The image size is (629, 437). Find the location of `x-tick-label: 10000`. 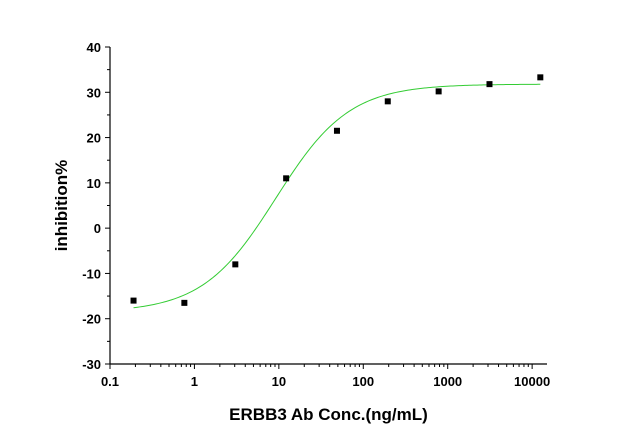

x-tick-label: 10000 is located at coordinates (532, 381).